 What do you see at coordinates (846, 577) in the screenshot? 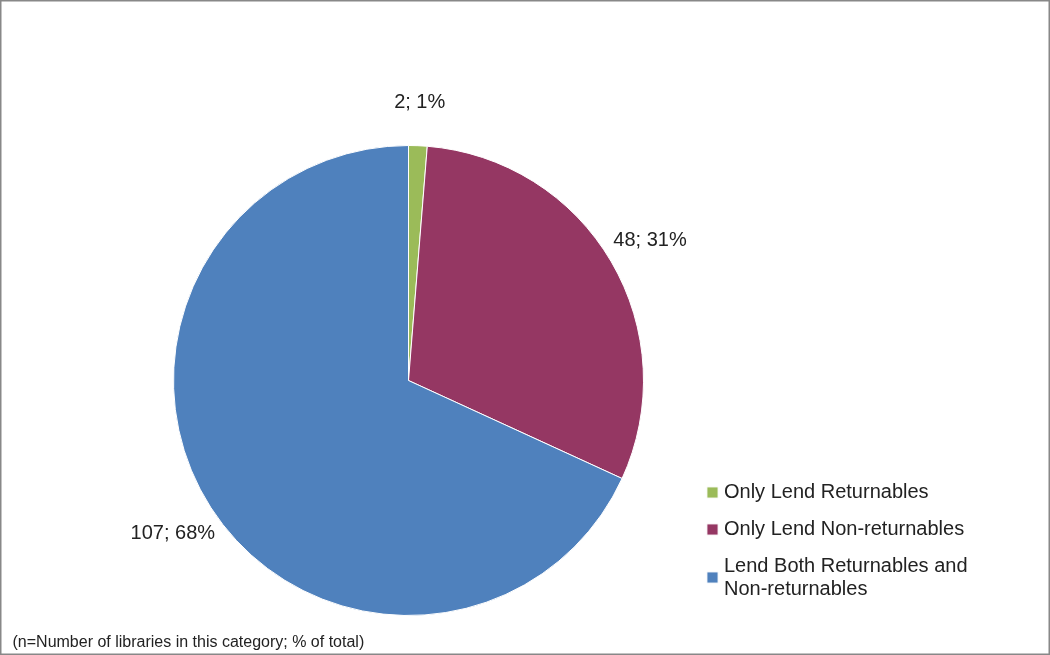
I see `legend-label: Lend Both Returnables and Non-returnables` at bounding box center [846, 577].